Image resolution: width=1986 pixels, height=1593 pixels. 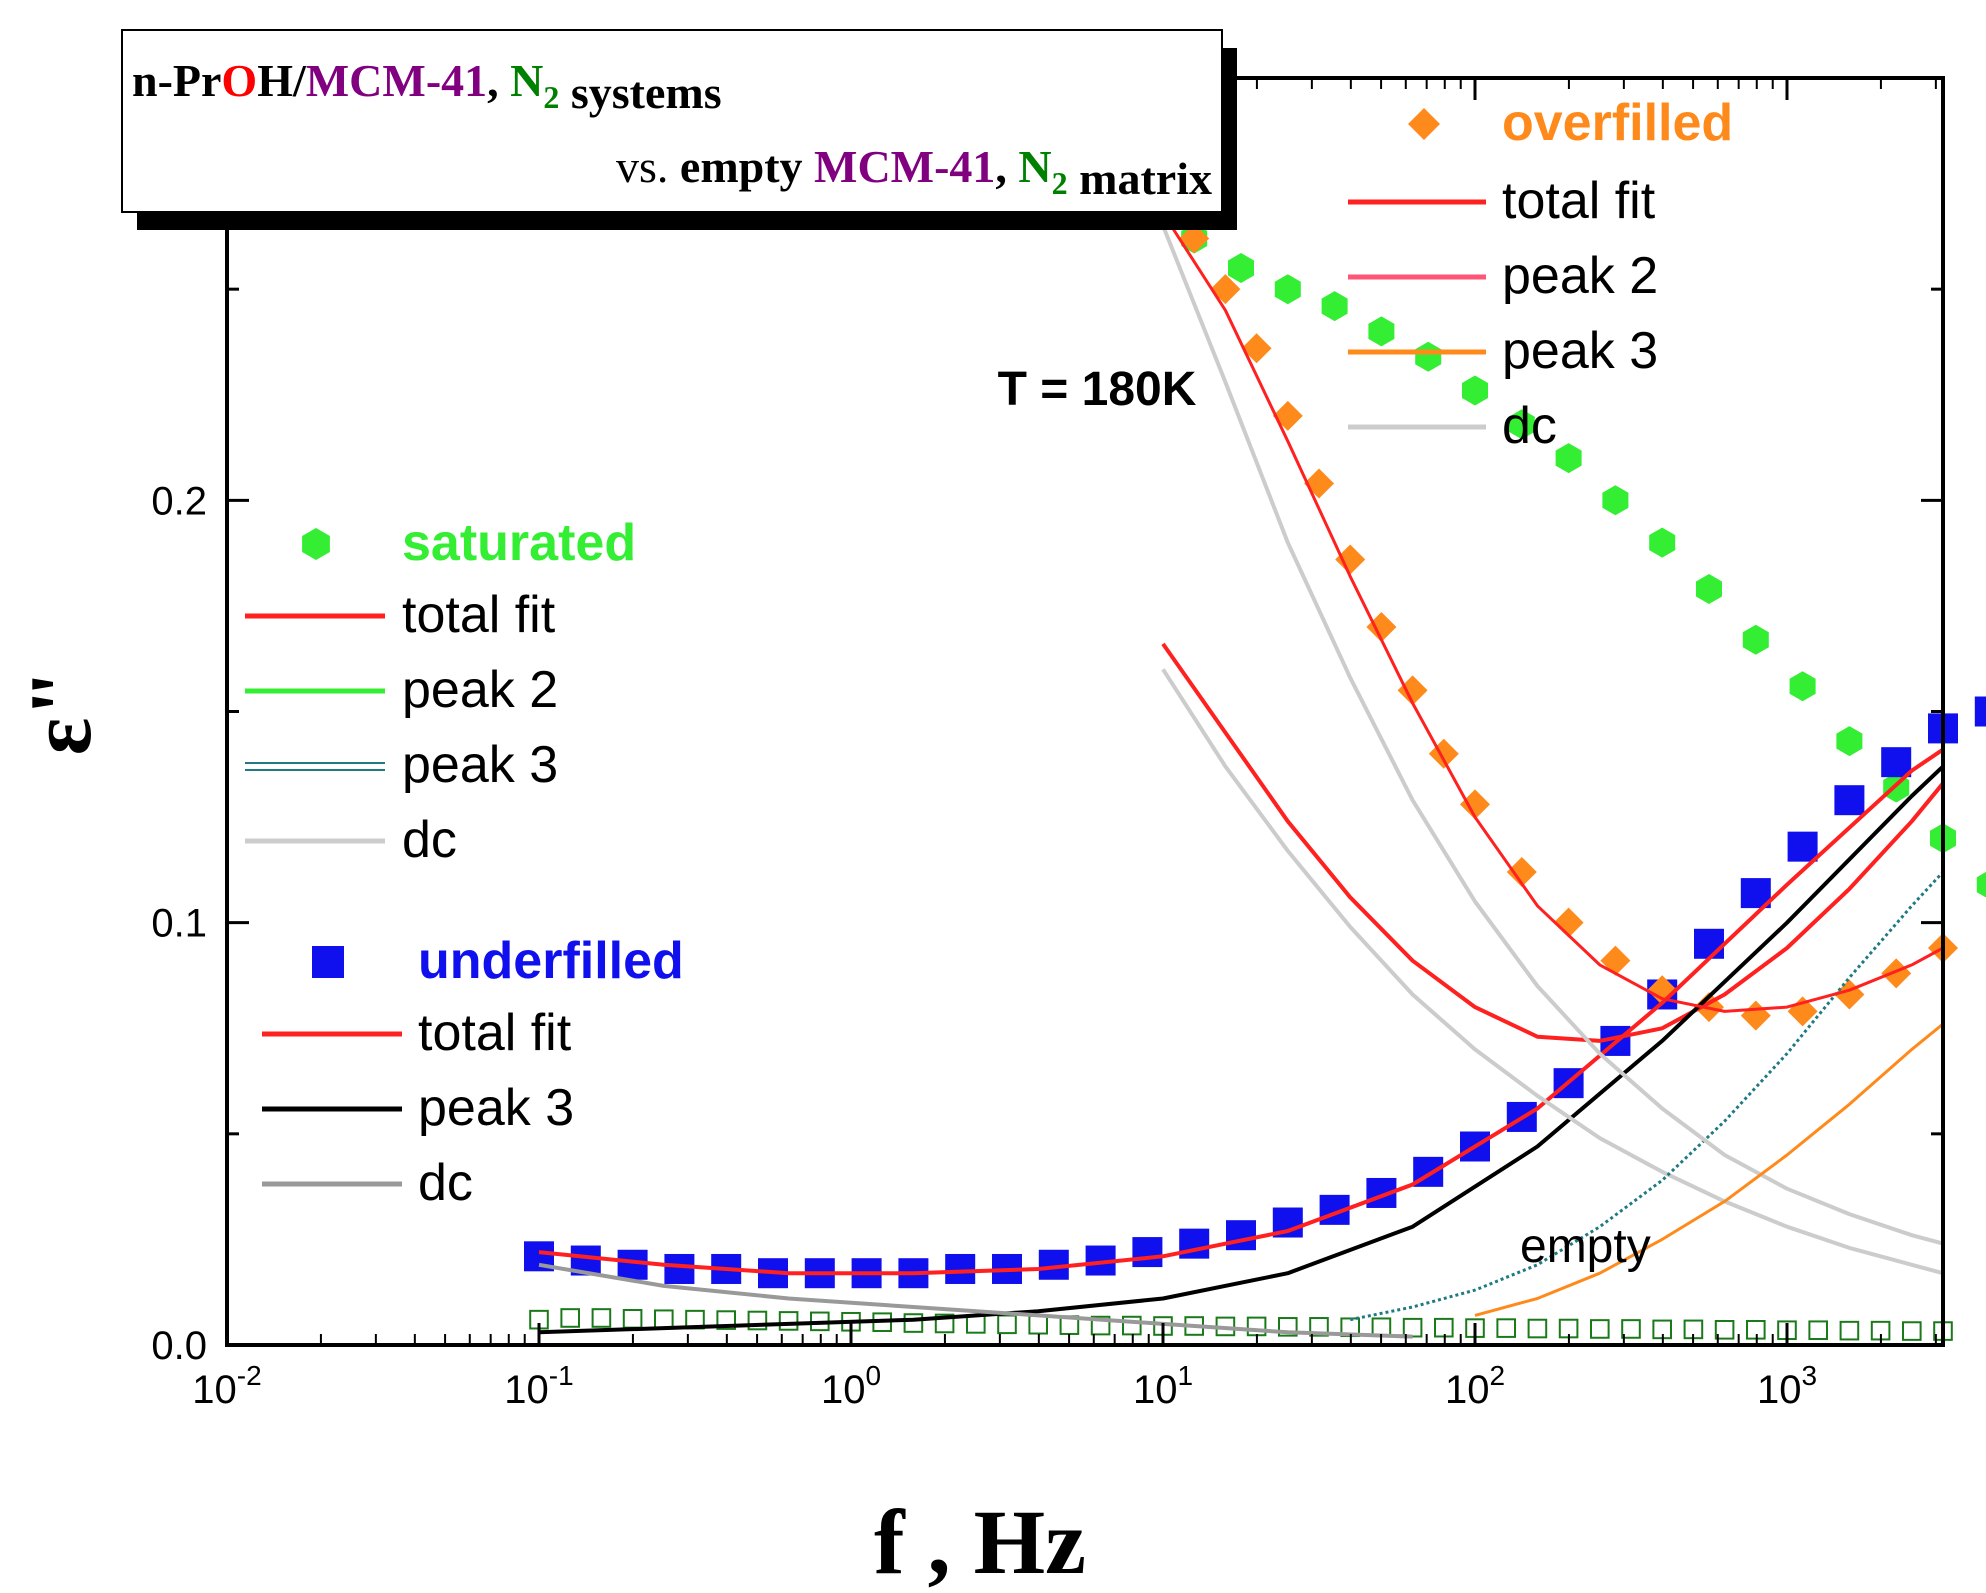 What do you see at coordinates (179, 1346) in the screenshot?
I see `y-tick-label: 0.0` at bounding box center [179, 1346].